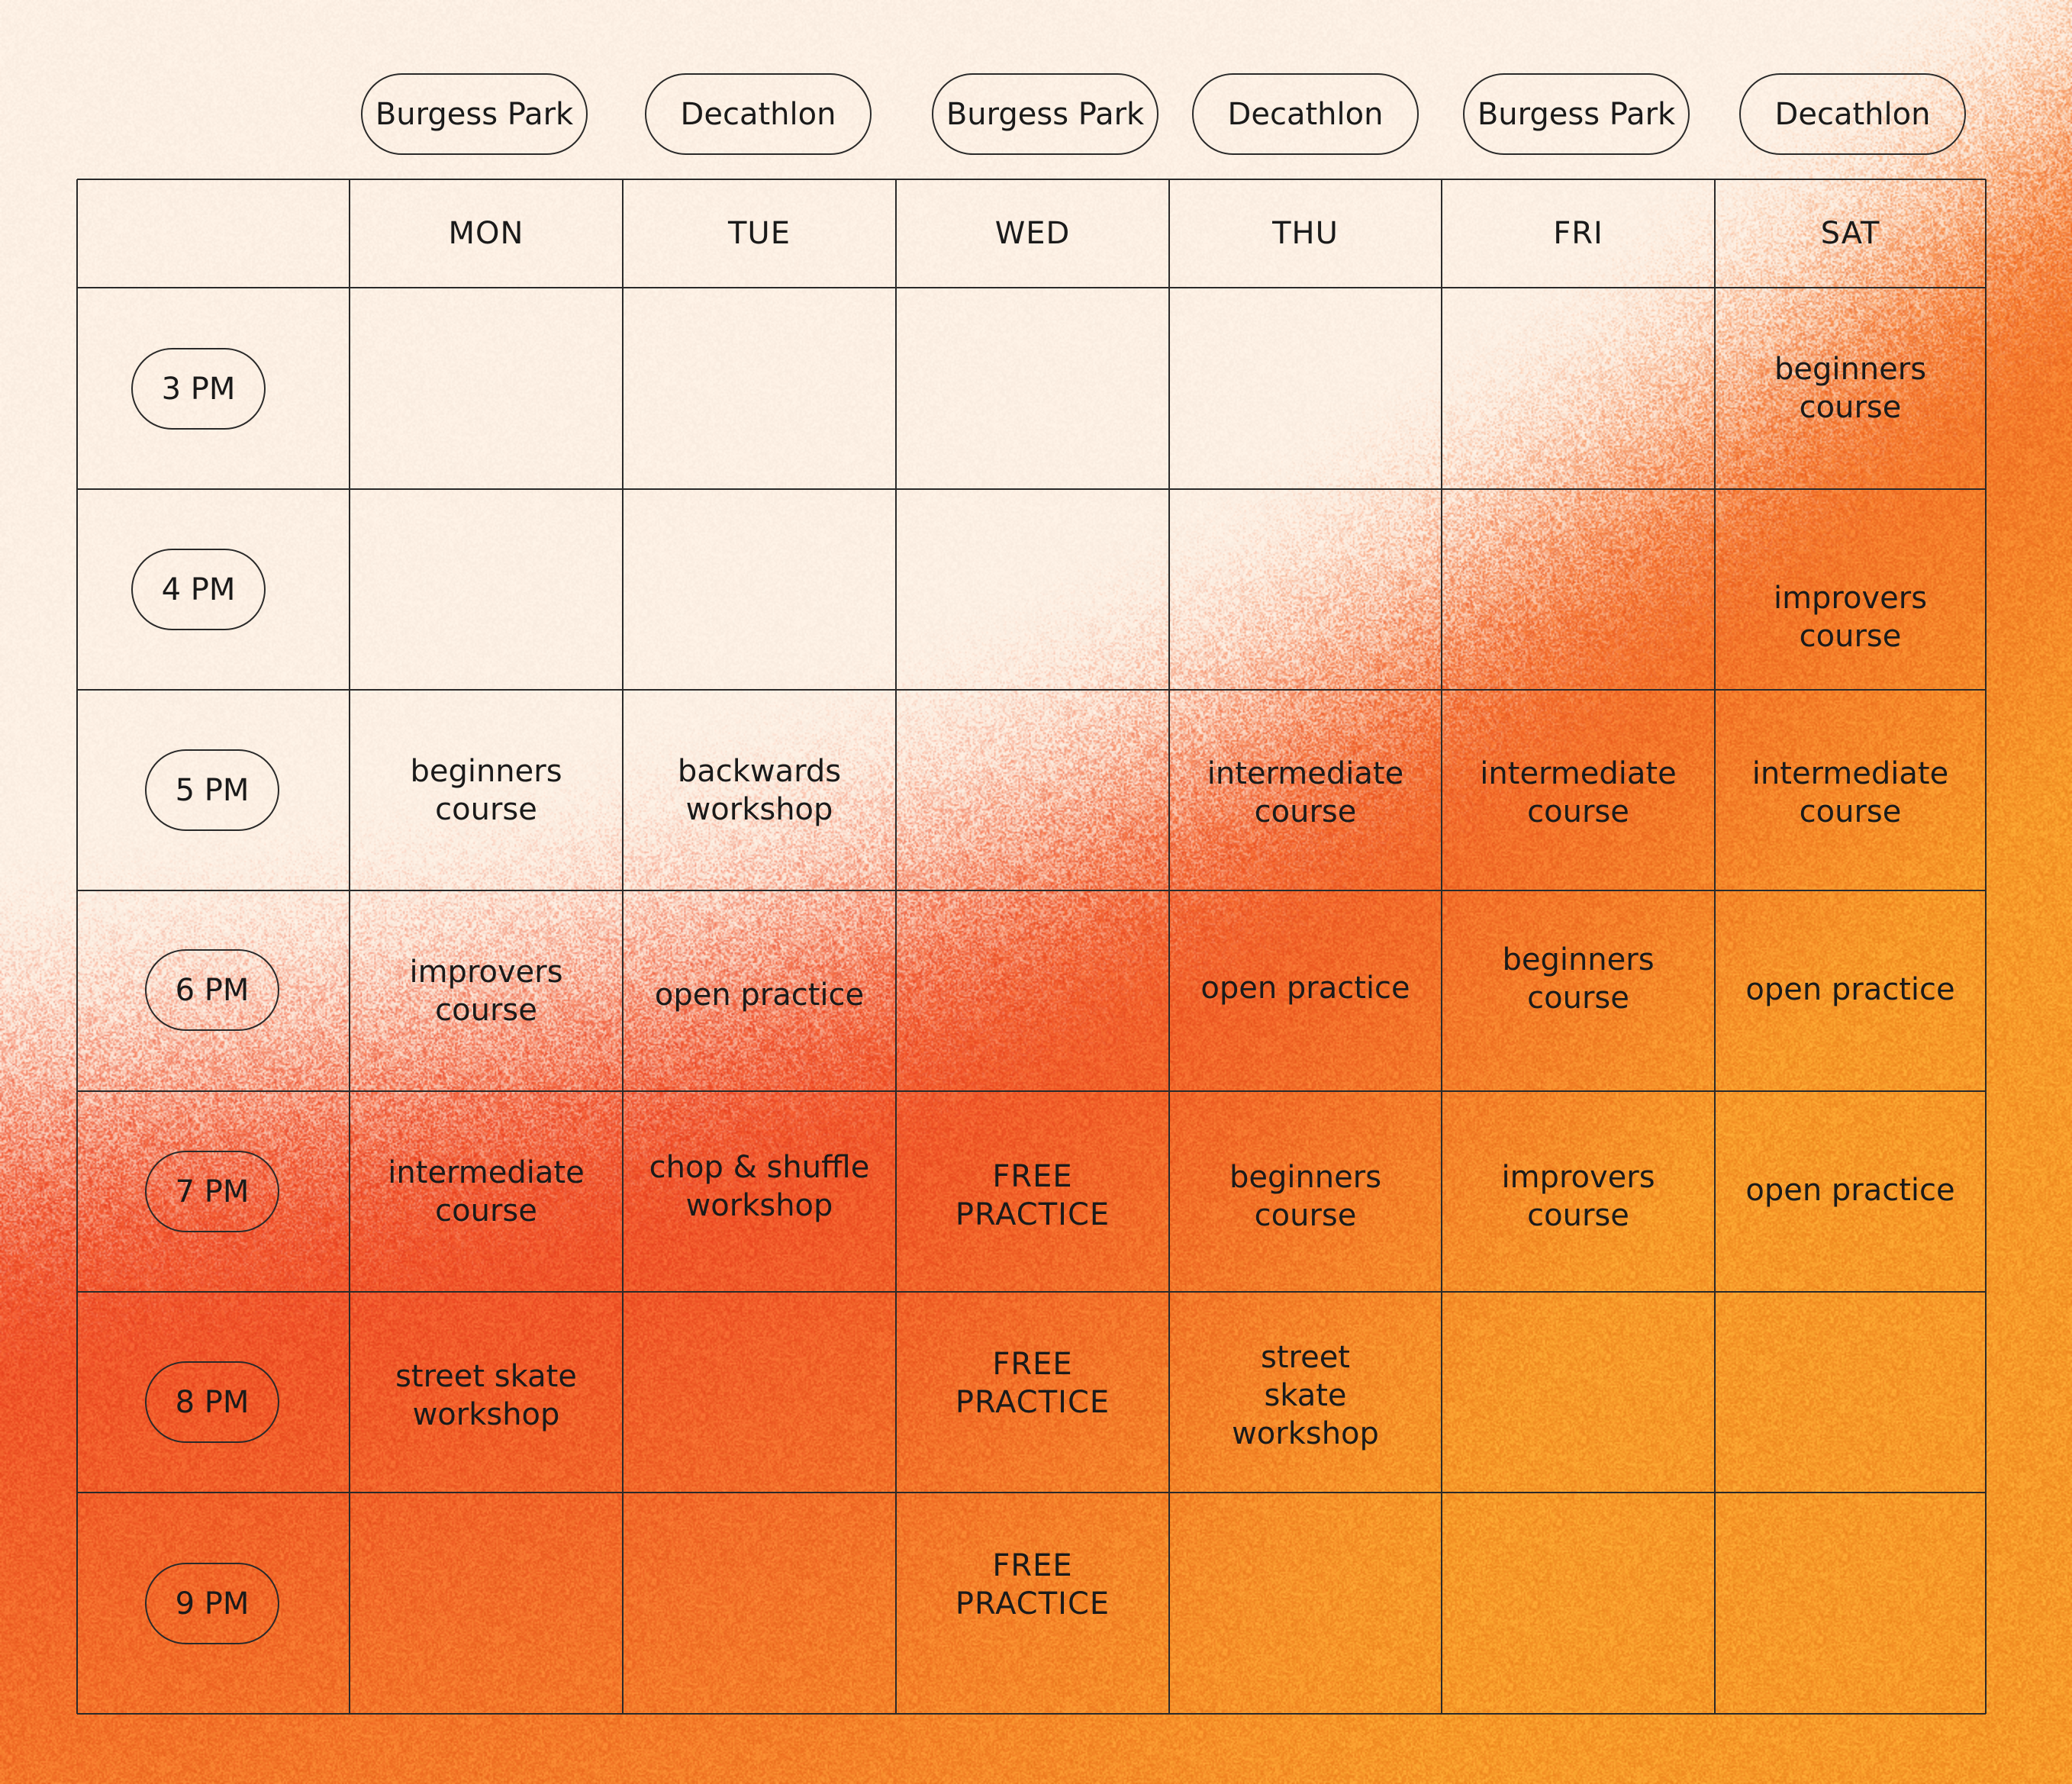  Describe the element at coordinates (474, 114) in the screenshot. I see `venue-pill-mon: Burgess Park` at that location.